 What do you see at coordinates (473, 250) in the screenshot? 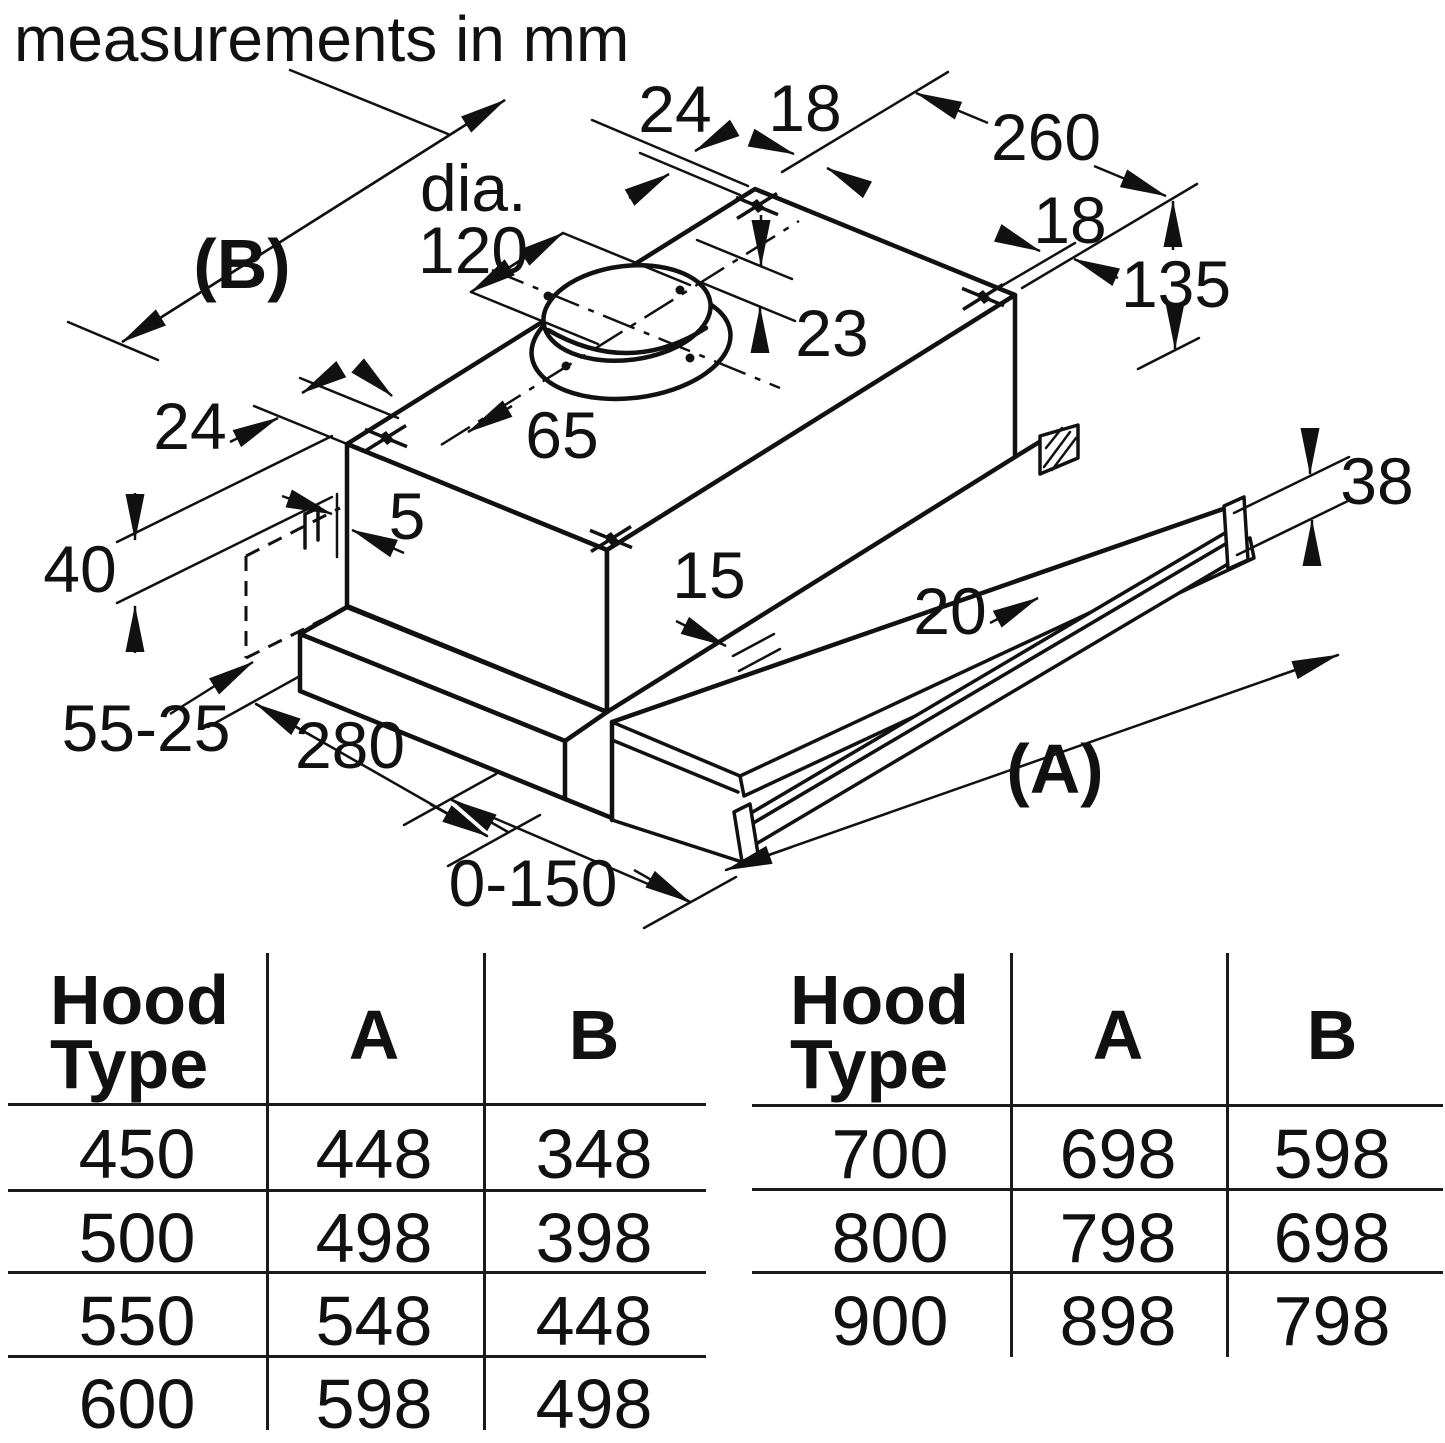
I see `dim-dia-value: 120` at bounding box center [473, 250].